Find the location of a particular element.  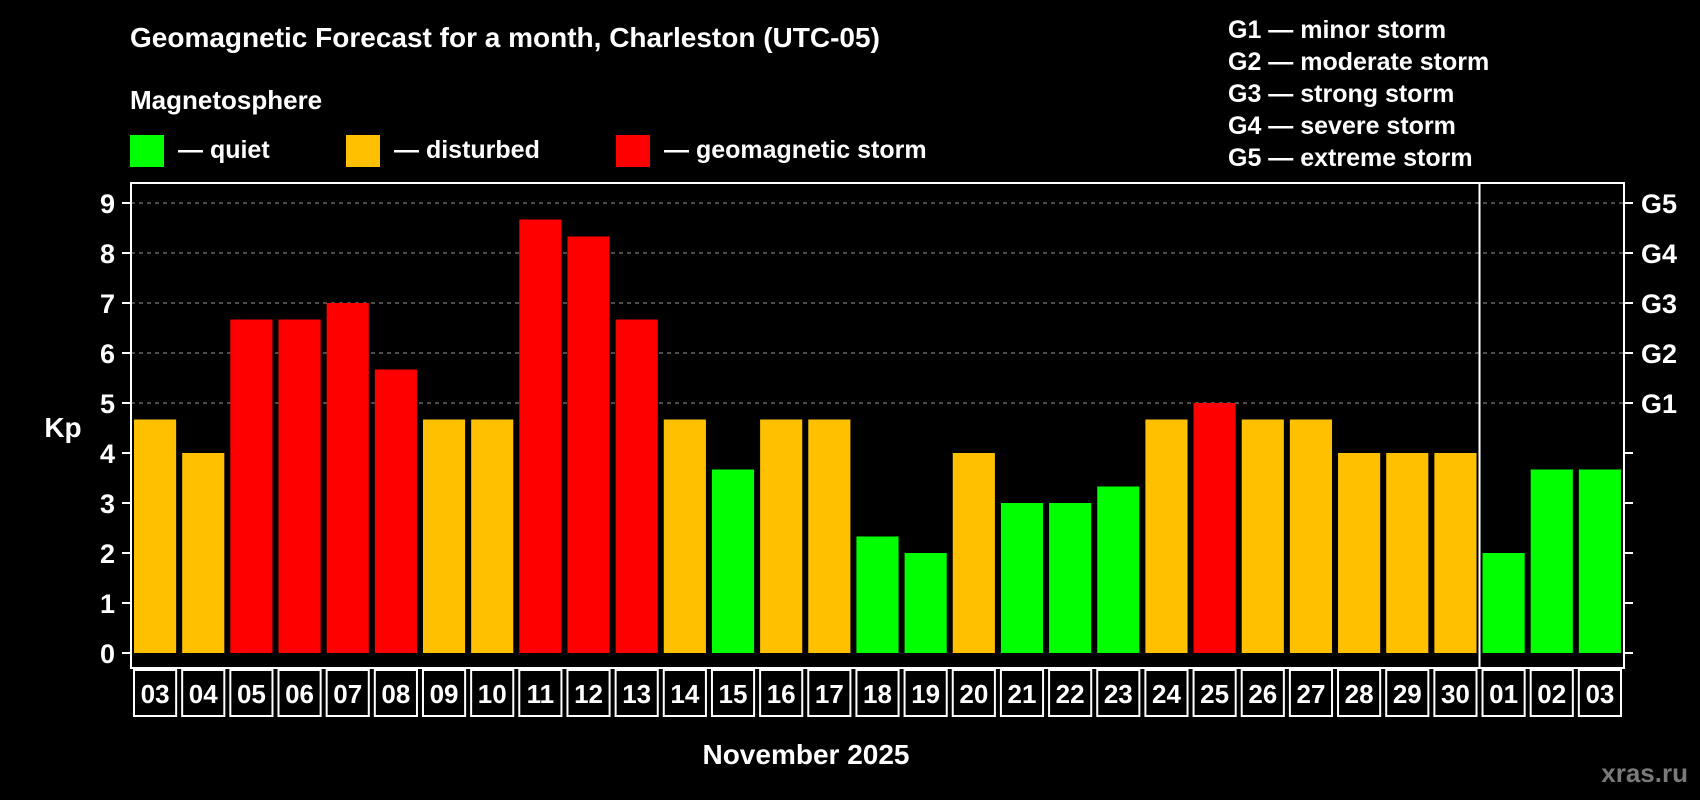

right-axis-label: G3 is located at coordinates (1659, 304).